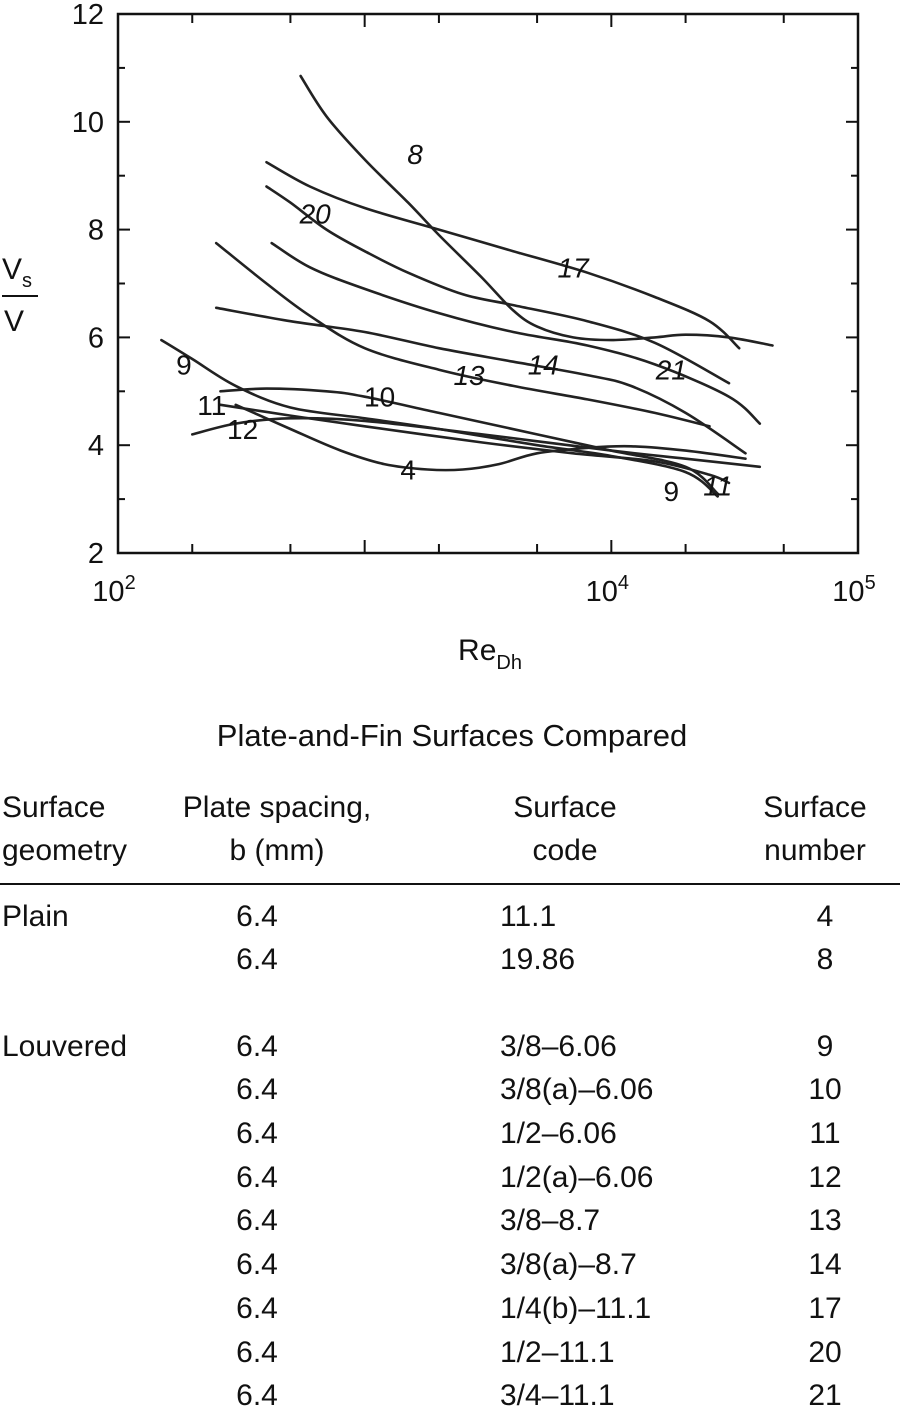 This screenshot has width=904, height=1417. I want to click on cell-code: 3/8–6.06, so click(558, 1046).